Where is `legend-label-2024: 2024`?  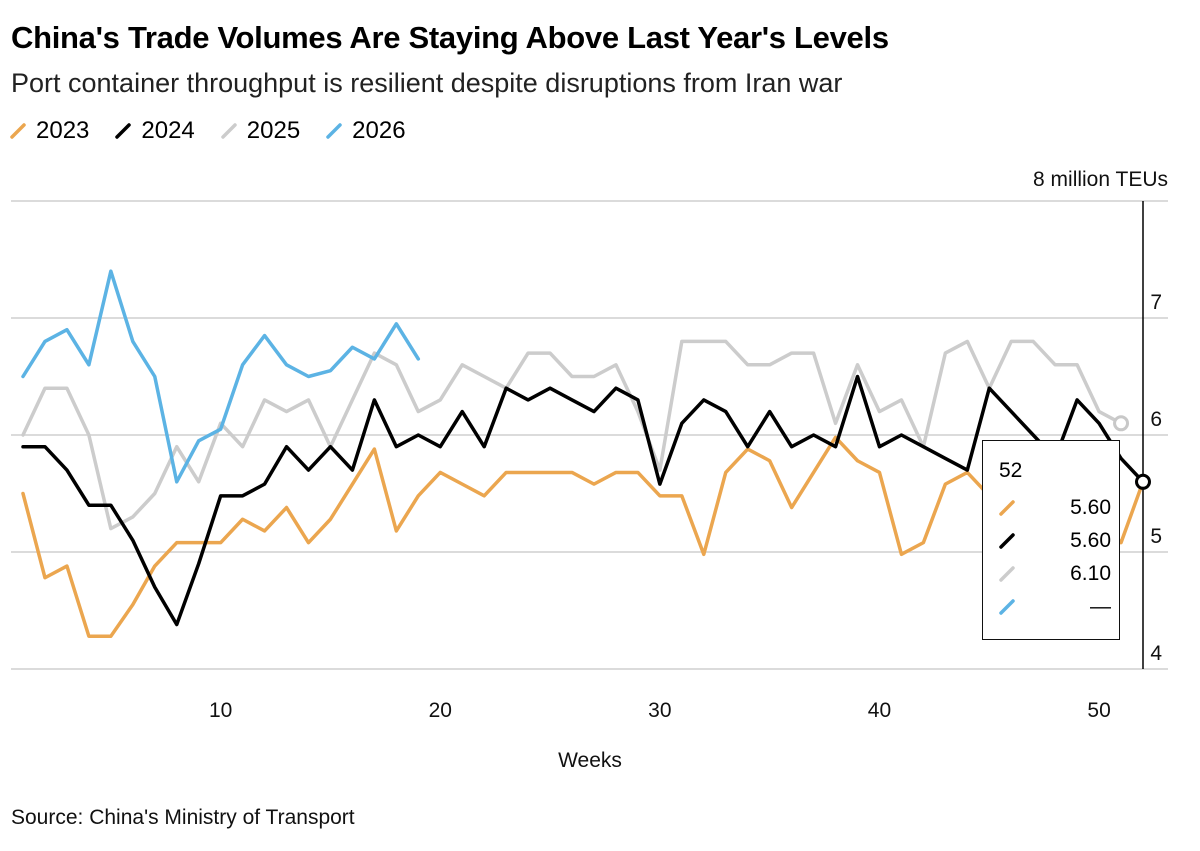 legend-label-2024: 2024 is located at coordinates (168, 130).